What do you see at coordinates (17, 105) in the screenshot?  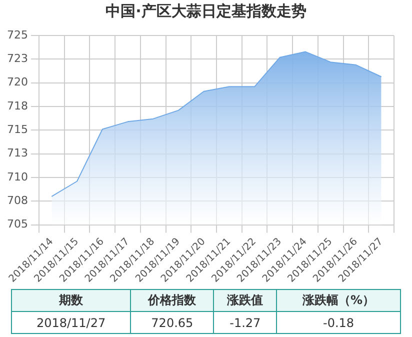 I see `y-tick-label: 718` at bounding box center [17, 105].